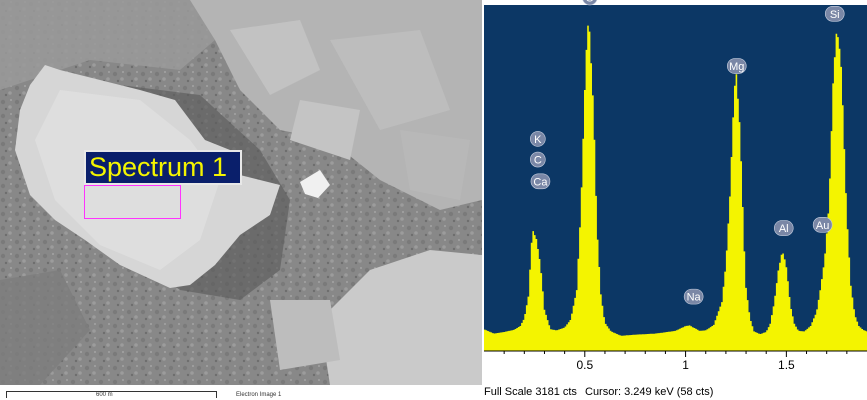  I want to click on scale-bar-label: 600 m, so click(104, 395).